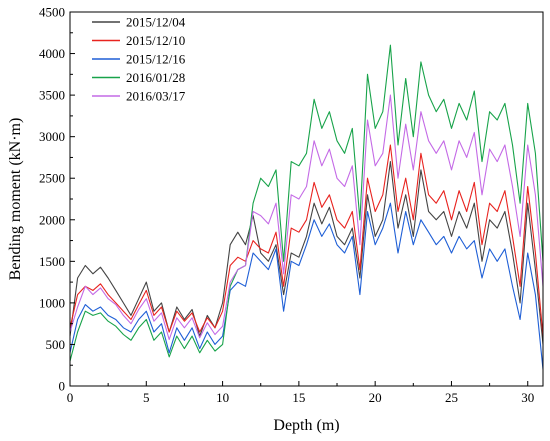 Image resolution: width=550 pixels, height=441 pixels. Describe the element at coordinates (146, 397) in the screenshot. I see `x-tick-label: 5` at that location.